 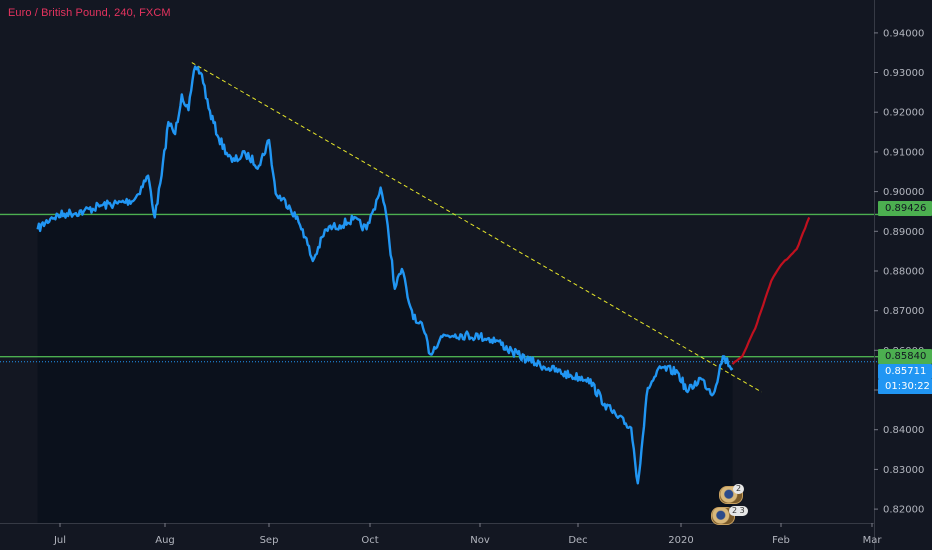 What do you see at coordinates (739, 489) in the screenshot?
I see `event-count-badge: 2` at bounding box center [739, 489].